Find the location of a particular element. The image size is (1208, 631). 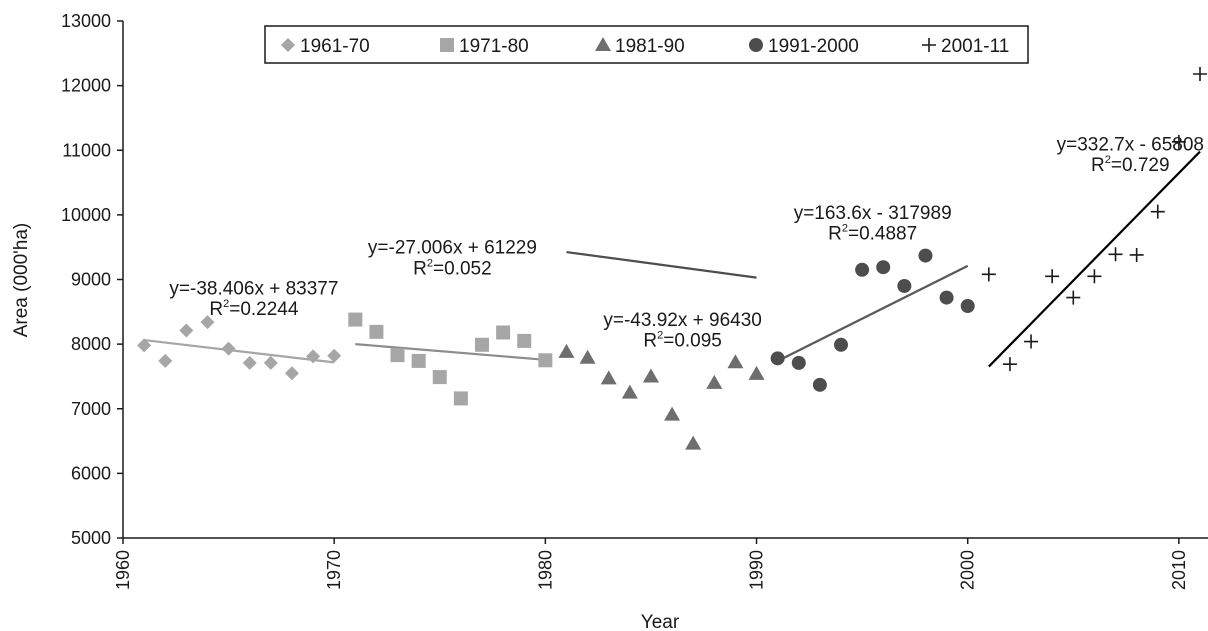

trend-equation: y=163.6x - 317989 is located at coordinates (873, 213).